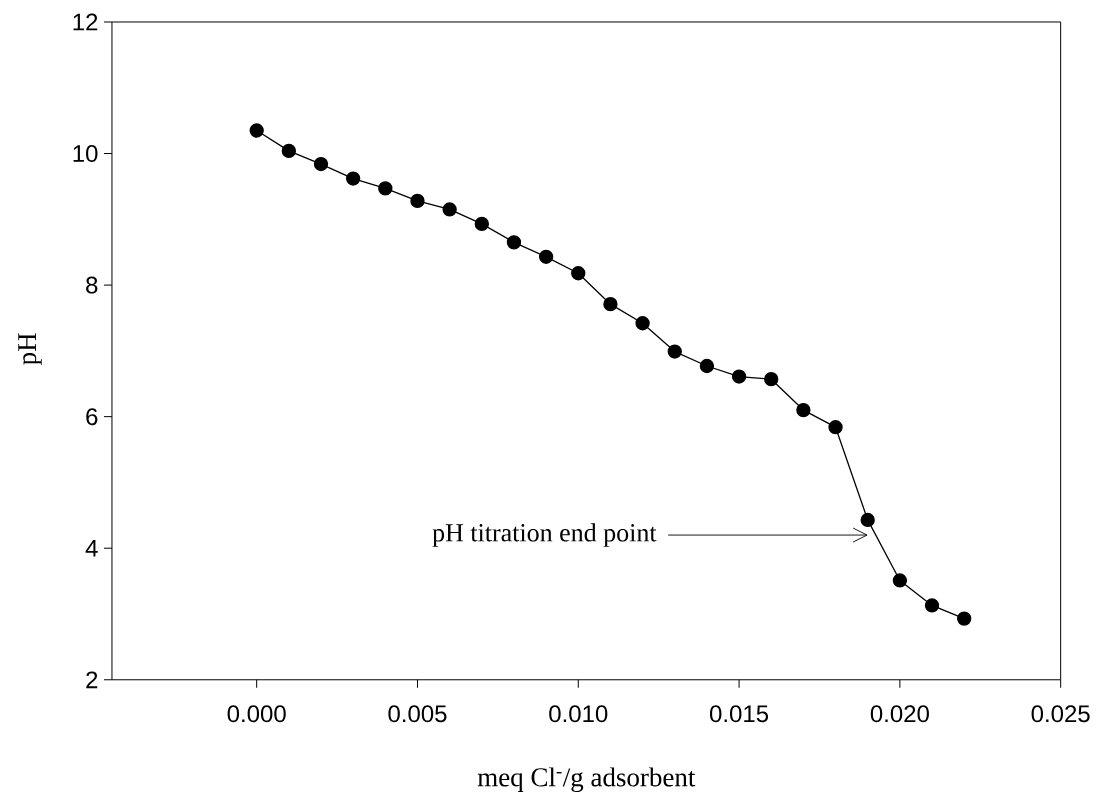 The width and height of the screenshot is (1094, 798). Describe the element at coordinates (1060, 714) in the screenshot. I see `x-tick-label: 0.025` at that location.